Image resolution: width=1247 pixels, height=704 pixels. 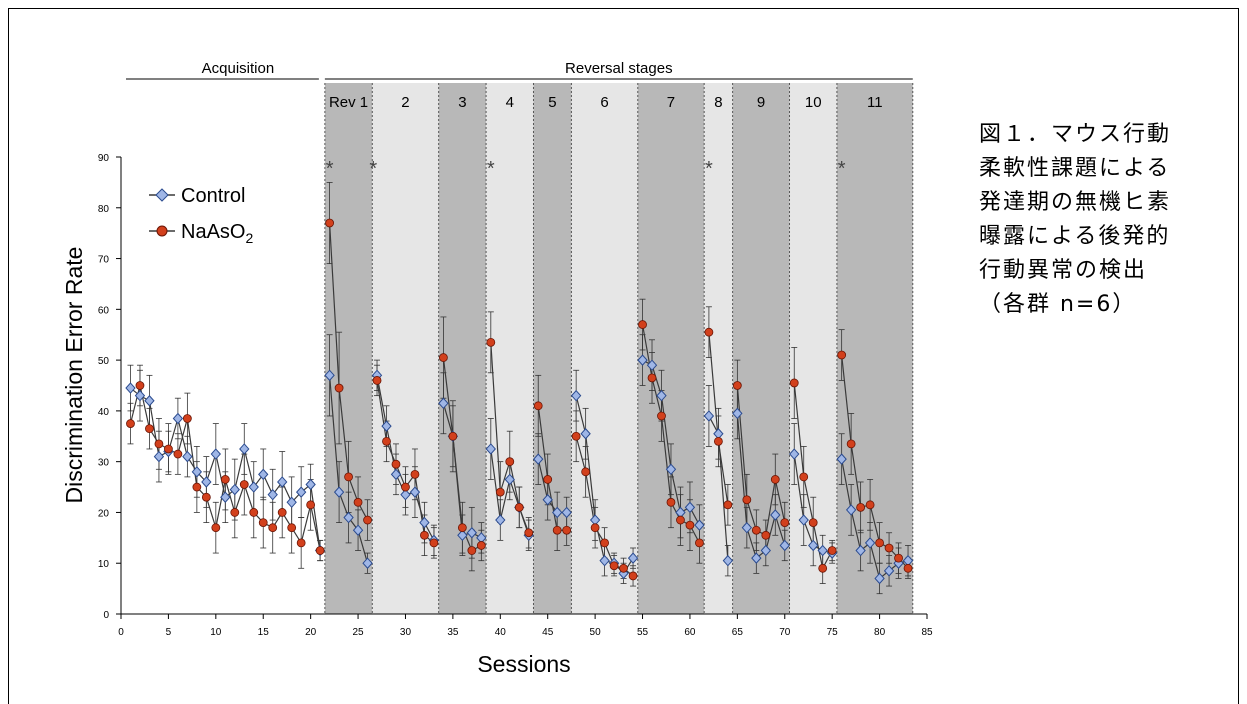 I want to click on x-tick-label: 45, so click(x=548, y=632).